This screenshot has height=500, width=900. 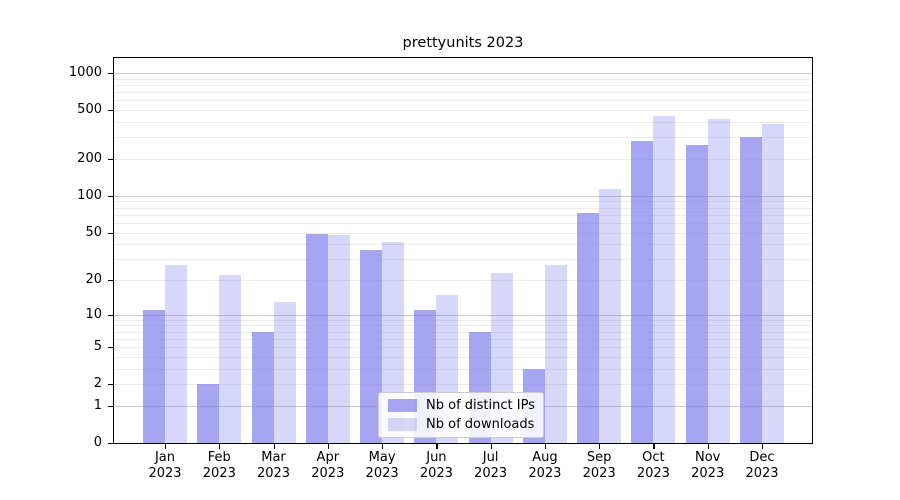 I want to click on y-tick-label: 500, so click(x=89, y=110).